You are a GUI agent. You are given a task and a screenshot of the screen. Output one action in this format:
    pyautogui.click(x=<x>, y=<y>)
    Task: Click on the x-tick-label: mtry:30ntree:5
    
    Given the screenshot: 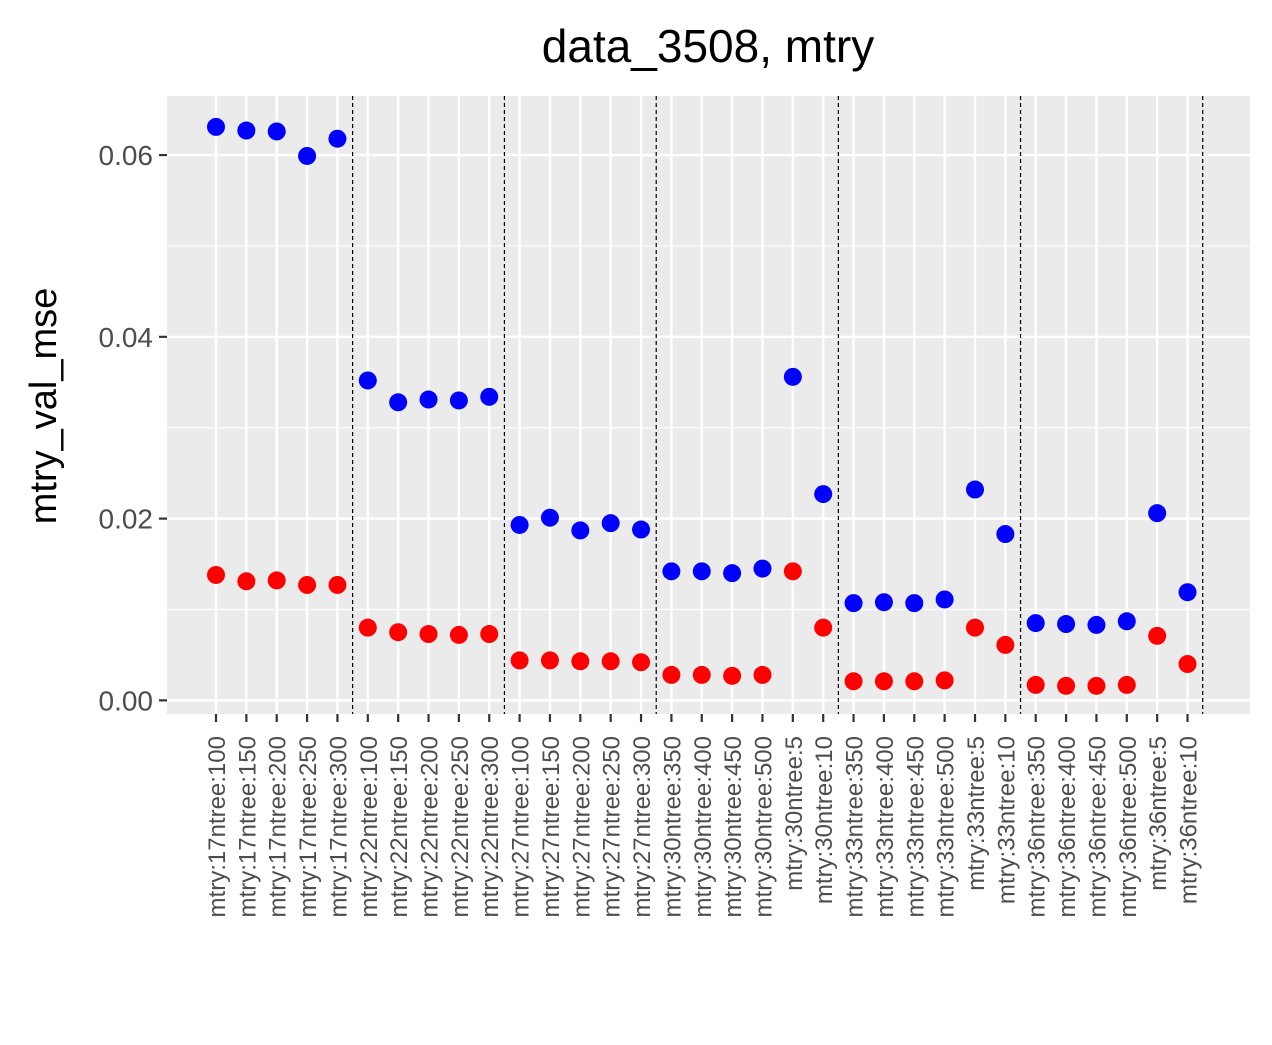 What is the action you would take?
    pyautogui.click(x=794, y=813)
    